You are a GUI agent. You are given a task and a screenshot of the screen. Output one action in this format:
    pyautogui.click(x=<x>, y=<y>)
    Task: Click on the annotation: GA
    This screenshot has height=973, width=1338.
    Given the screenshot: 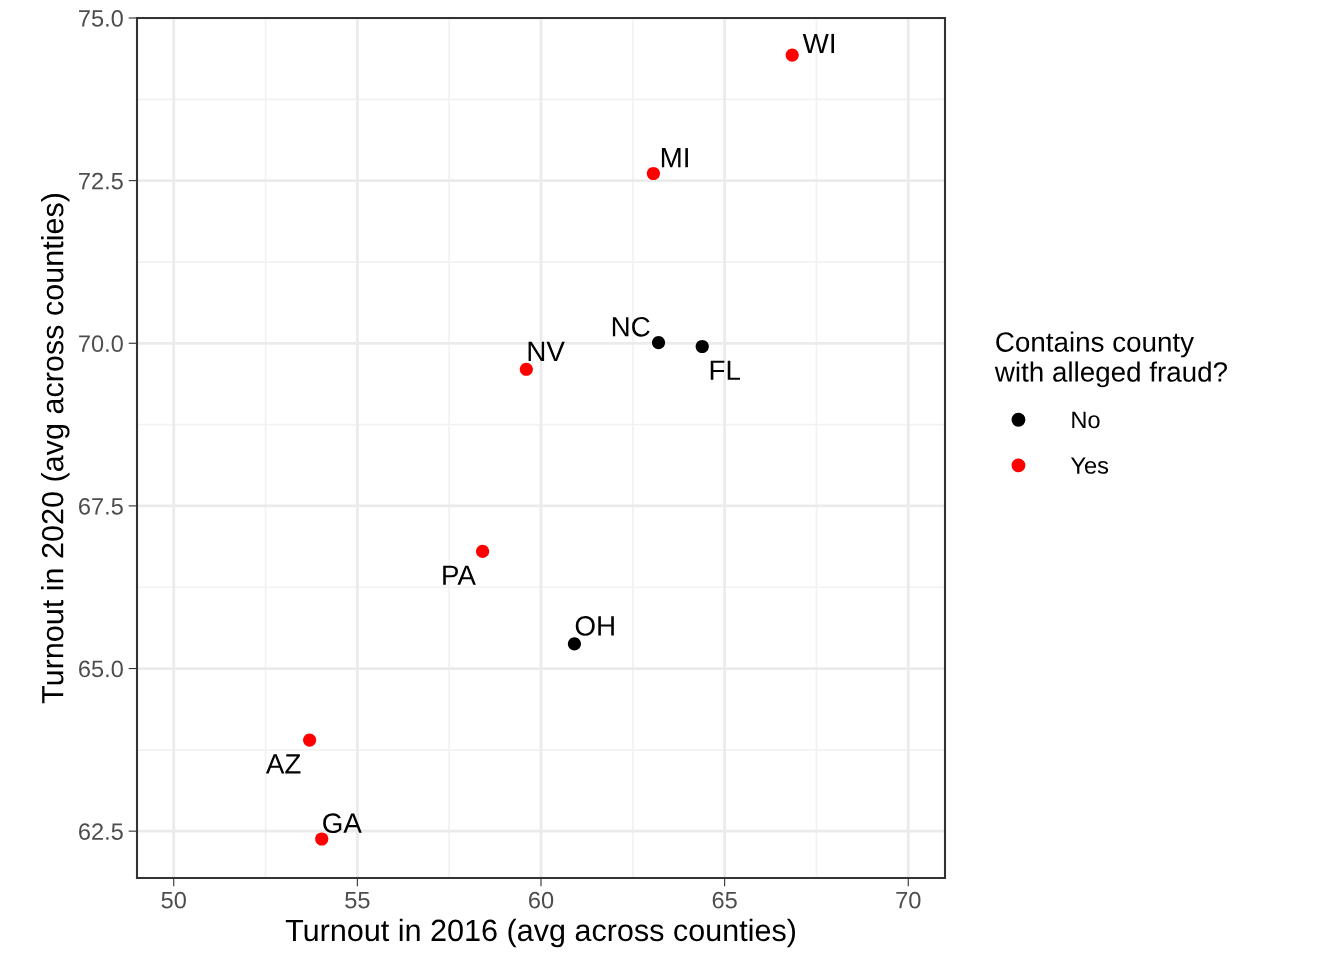 What is the action you would take?
    pyautogui.click(x=342, y=823)
    